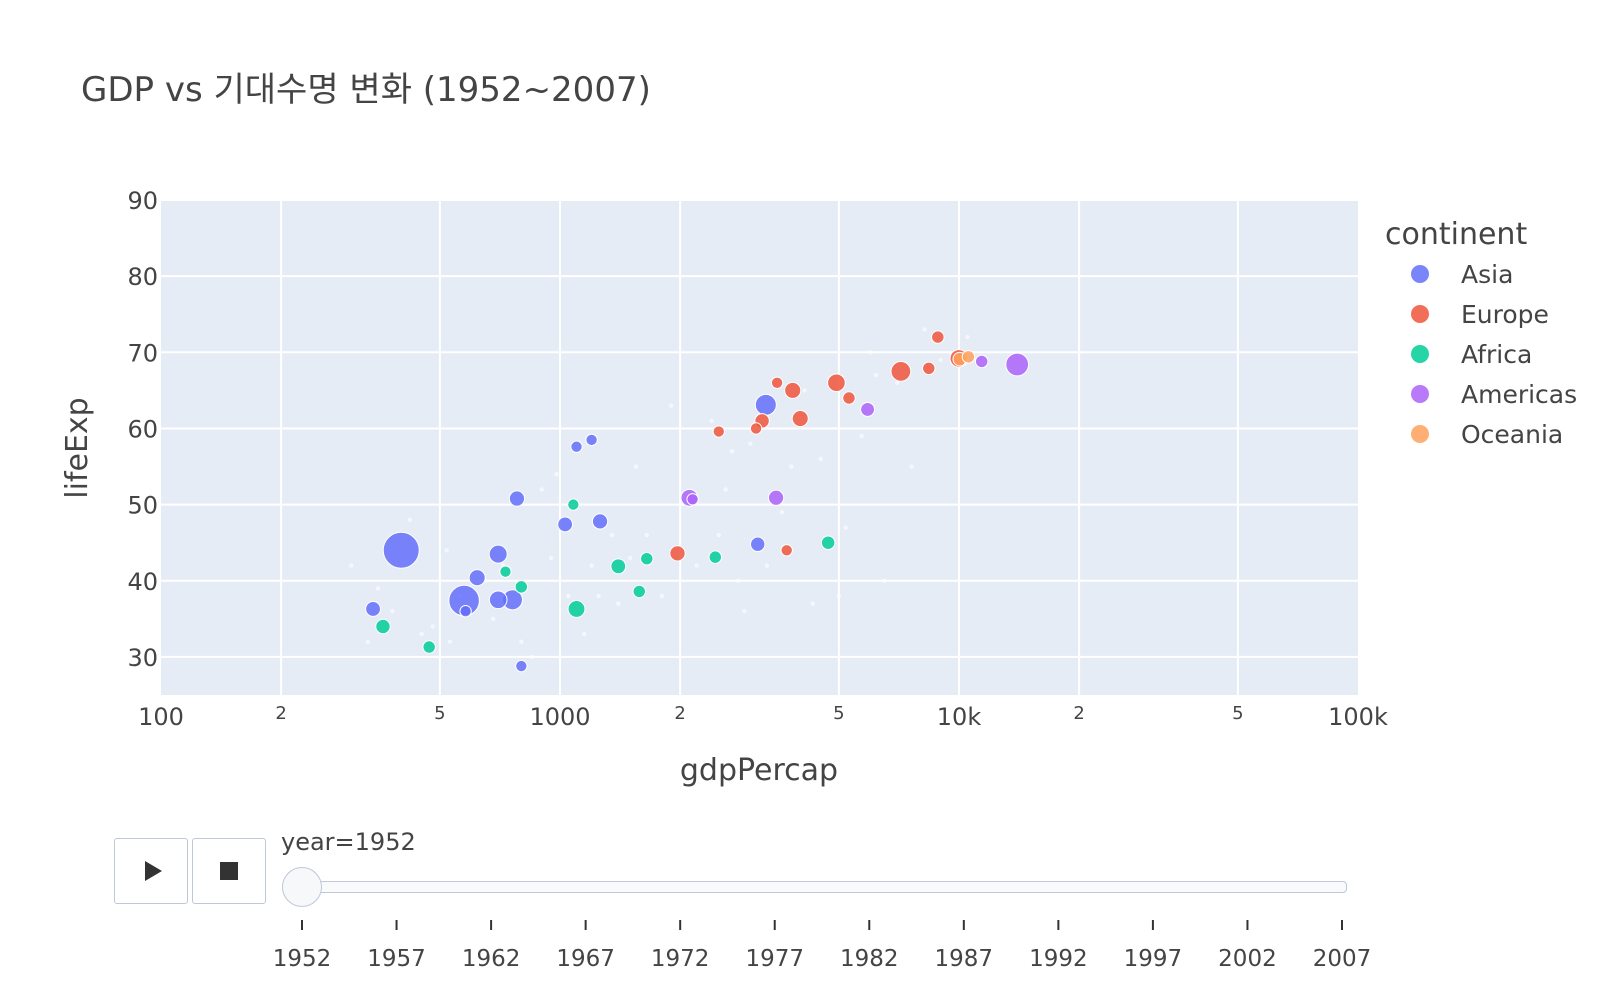  I want to click on legend-label: Africa, so click(1496, 354).